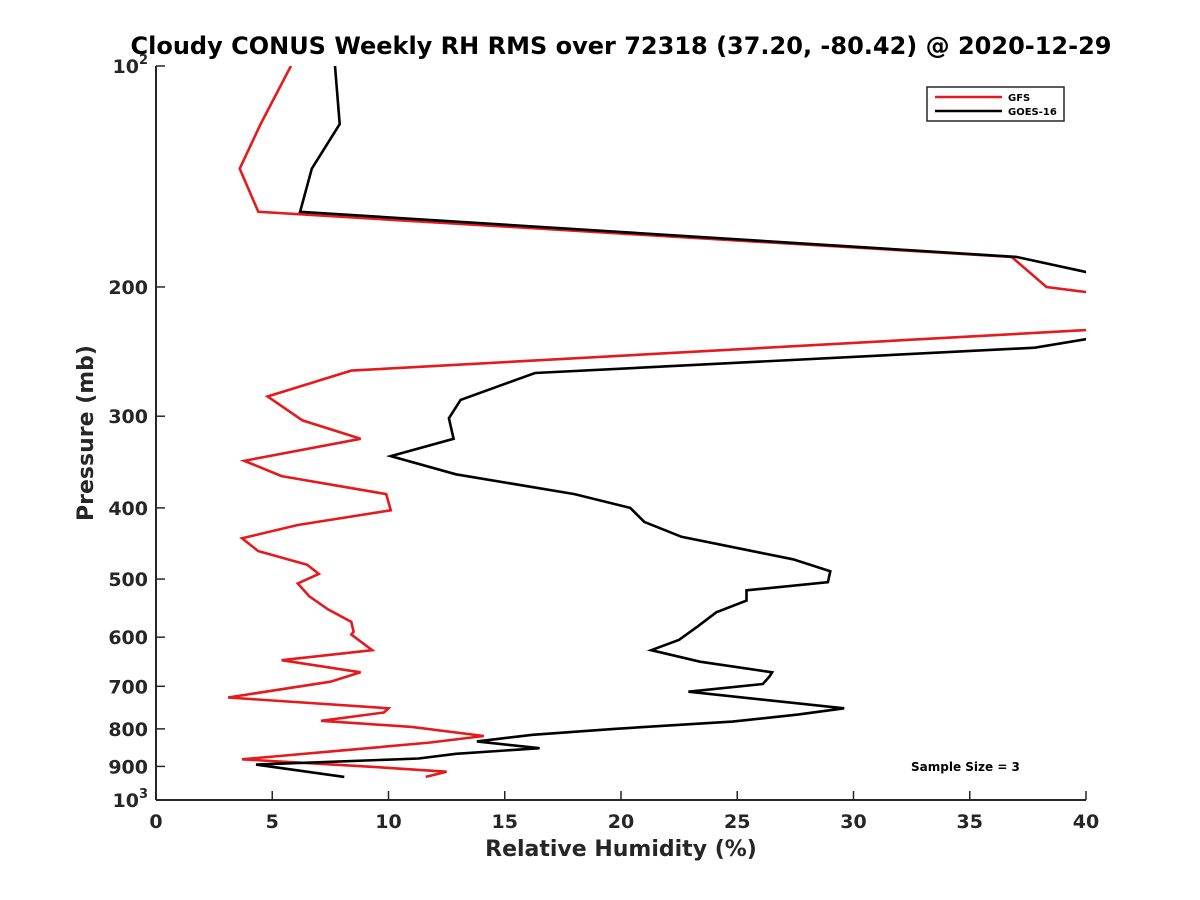  Describe the element at coordinates (1019, 98) in the screenshot. I see `legend-label-gfs: GFS` at that location.